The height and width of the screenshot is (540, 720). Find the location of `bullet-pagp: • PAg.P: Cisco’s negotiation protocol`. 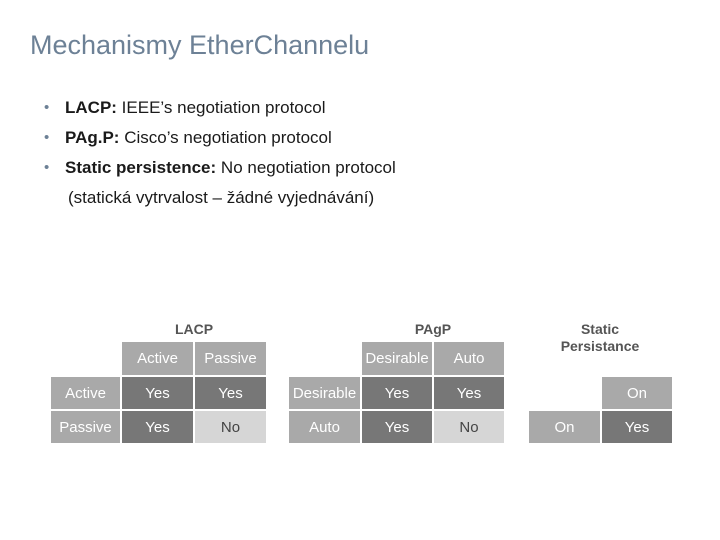

bullet-pagp: • PAg.P: Cisco’s negotiation protocol is located at coordinates (220, 142).